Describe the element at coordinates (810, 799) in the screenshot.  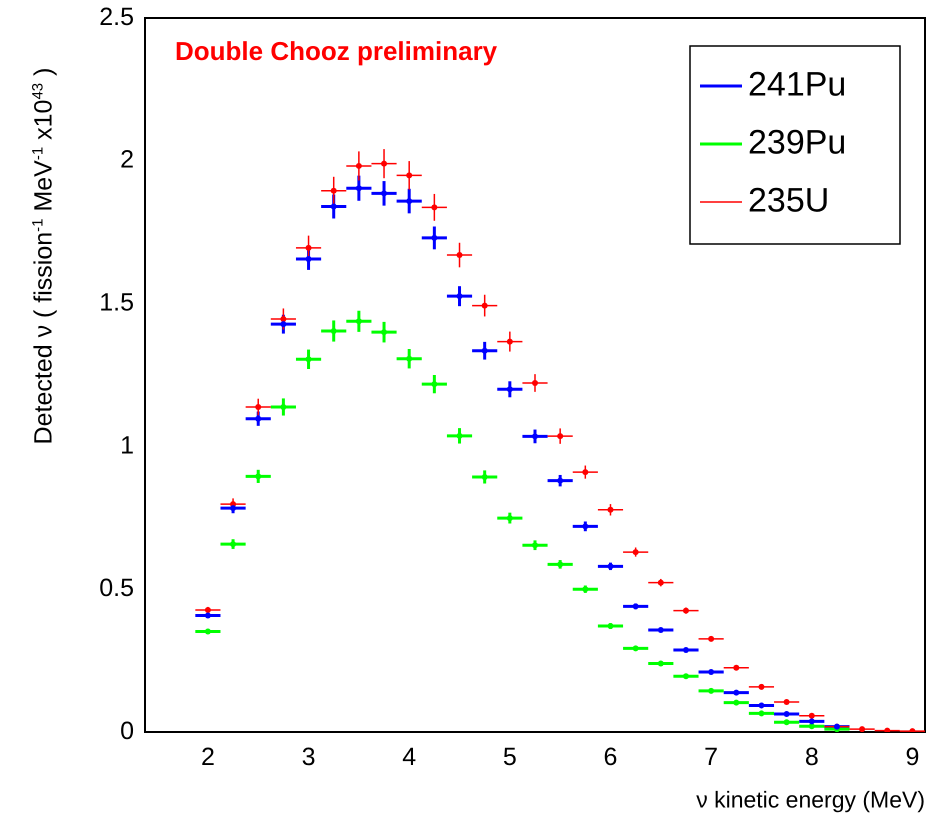
I see `x-axis-title: ν kinetic energy (MeV)` at that location.